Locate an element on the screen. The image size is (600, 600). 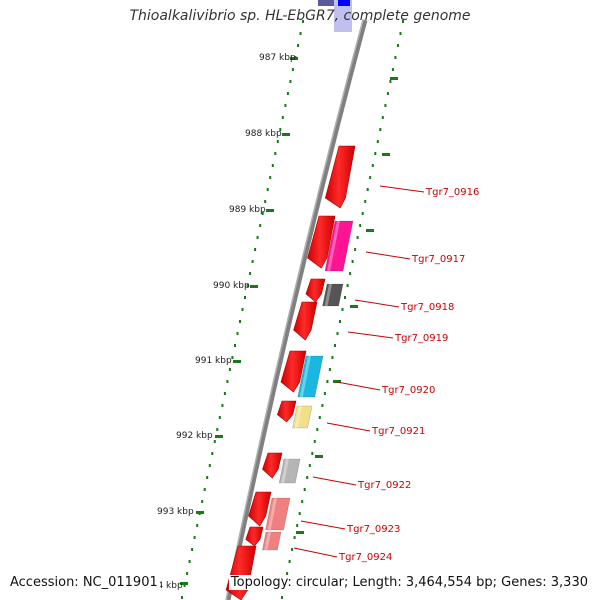
gene-label: Tgr7_0916 is located at coordinates (452, 192).